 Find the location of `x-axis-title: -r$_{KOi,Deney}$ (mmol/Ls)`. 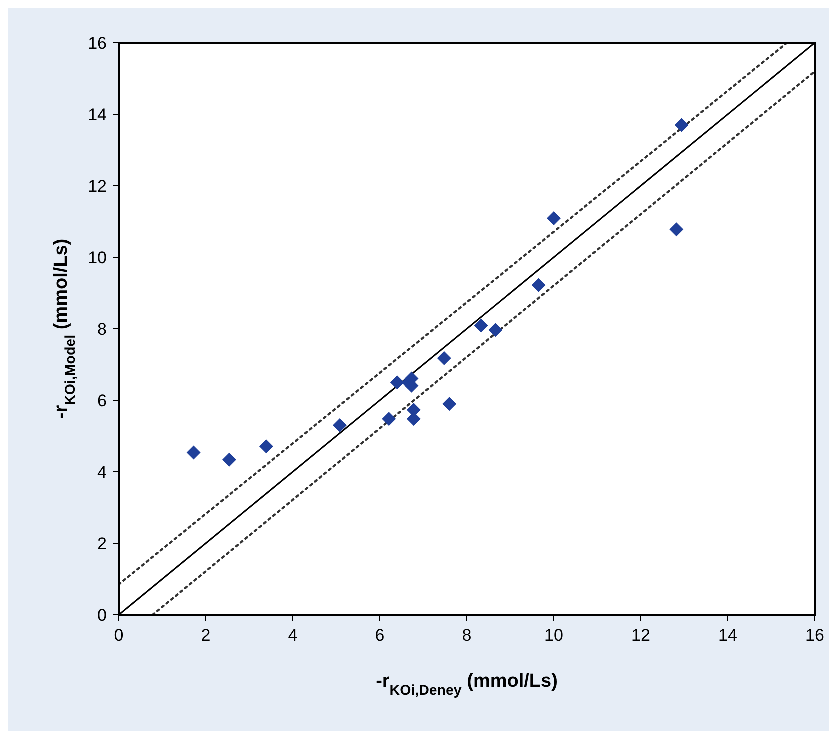

x-axis-title: -r$_{KOi,Deney}$ (mmol/Ls) is located at coordinates (467, 685).